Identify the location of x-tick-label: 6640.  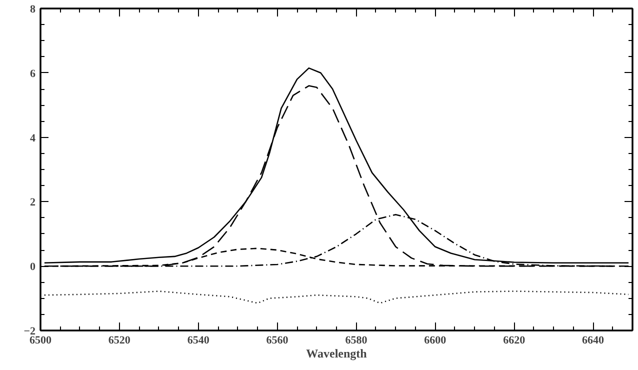
(593, 340).